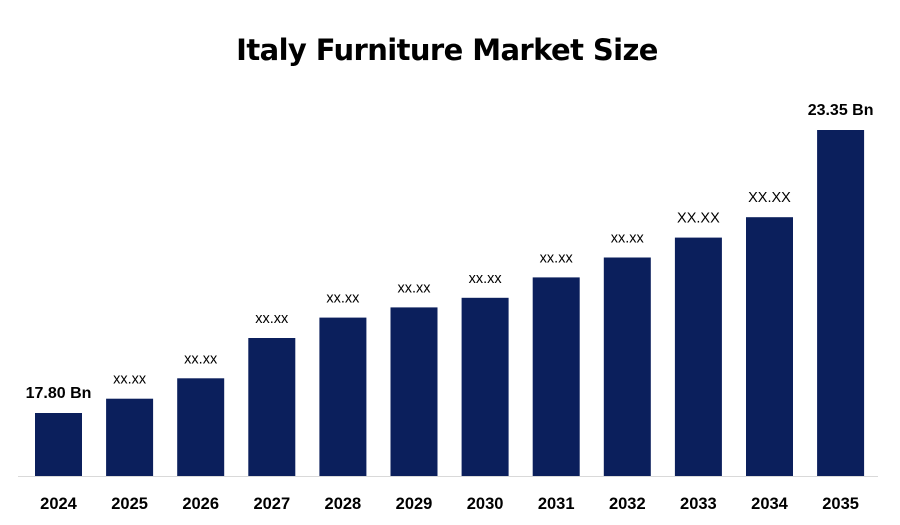  I want to click on data-label-2027: xx.xx, so click(272, 319).